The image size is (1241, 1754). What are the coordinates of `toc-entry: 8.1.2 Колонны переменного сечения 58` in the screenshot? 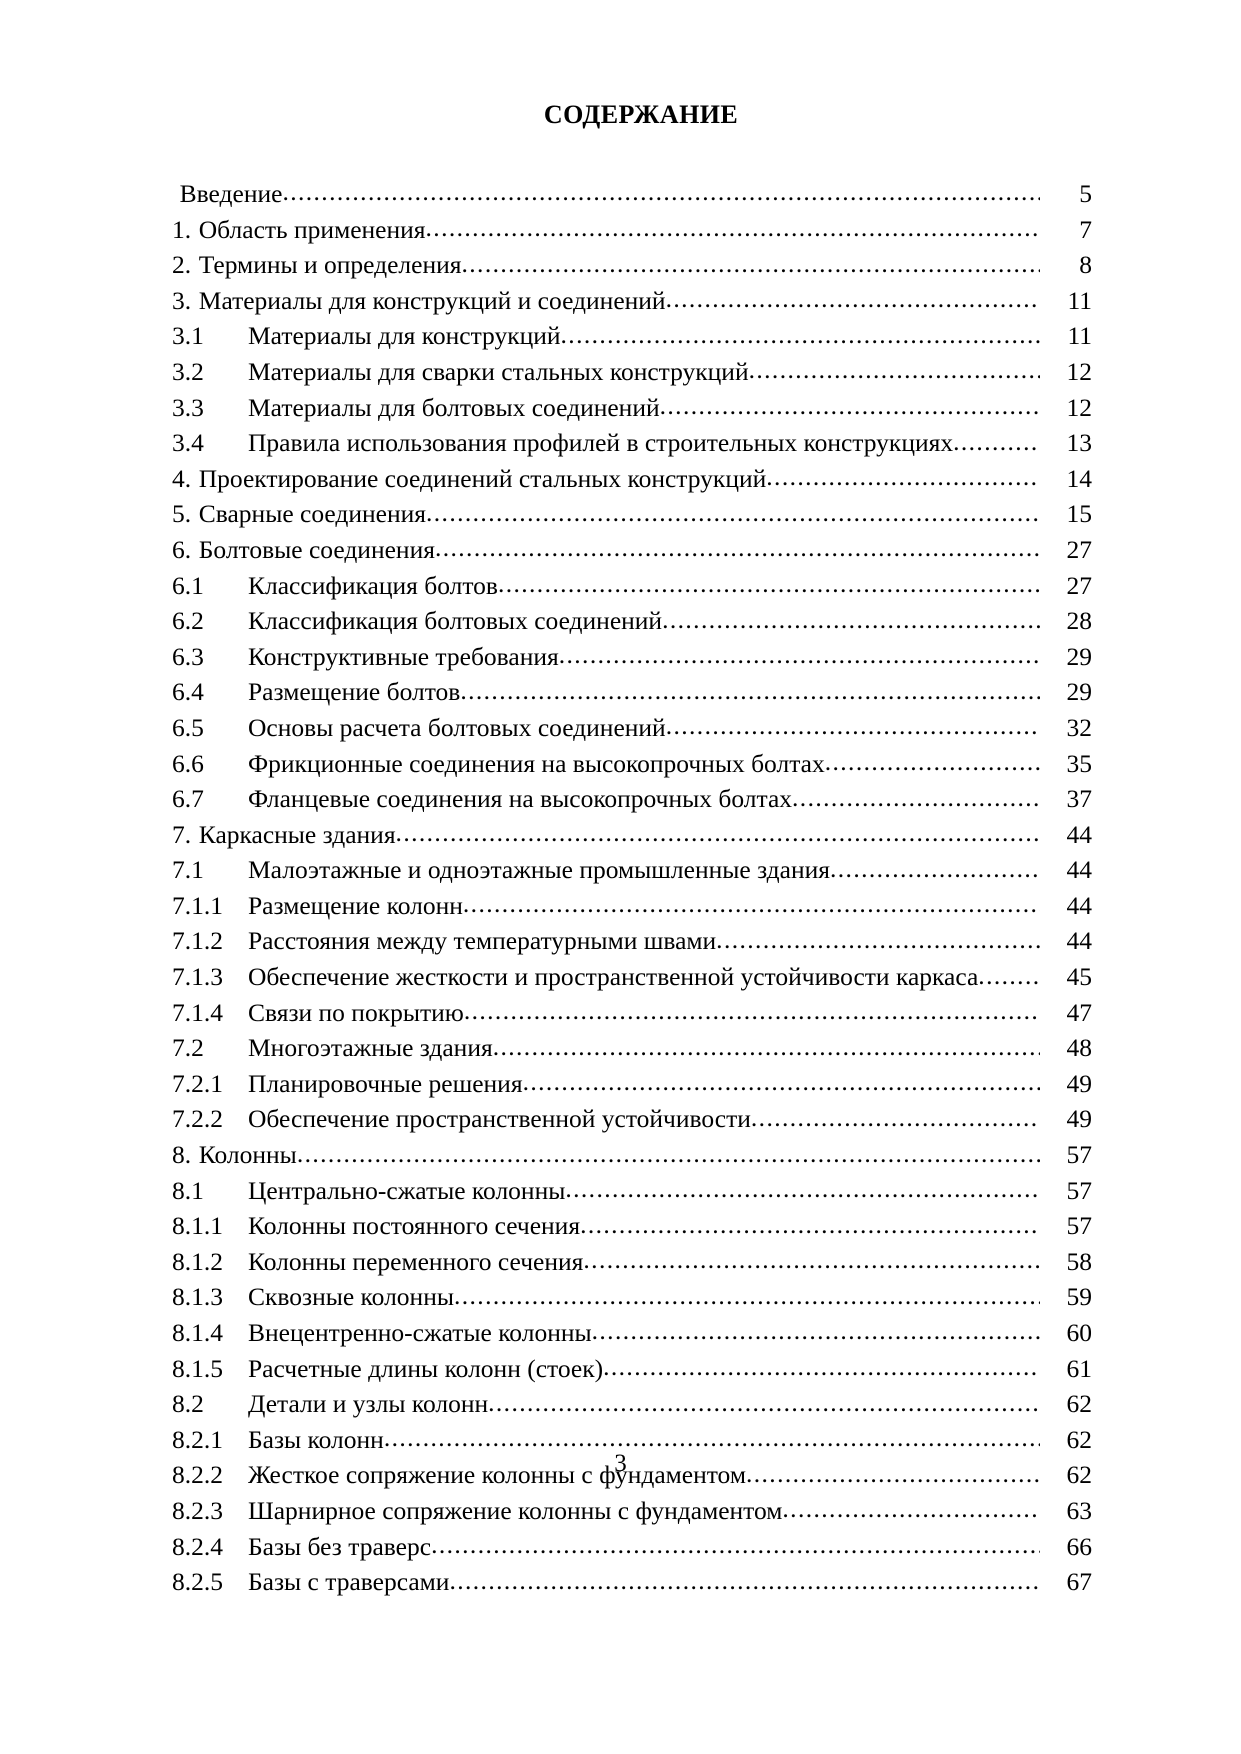 It's located at (632, 1262).